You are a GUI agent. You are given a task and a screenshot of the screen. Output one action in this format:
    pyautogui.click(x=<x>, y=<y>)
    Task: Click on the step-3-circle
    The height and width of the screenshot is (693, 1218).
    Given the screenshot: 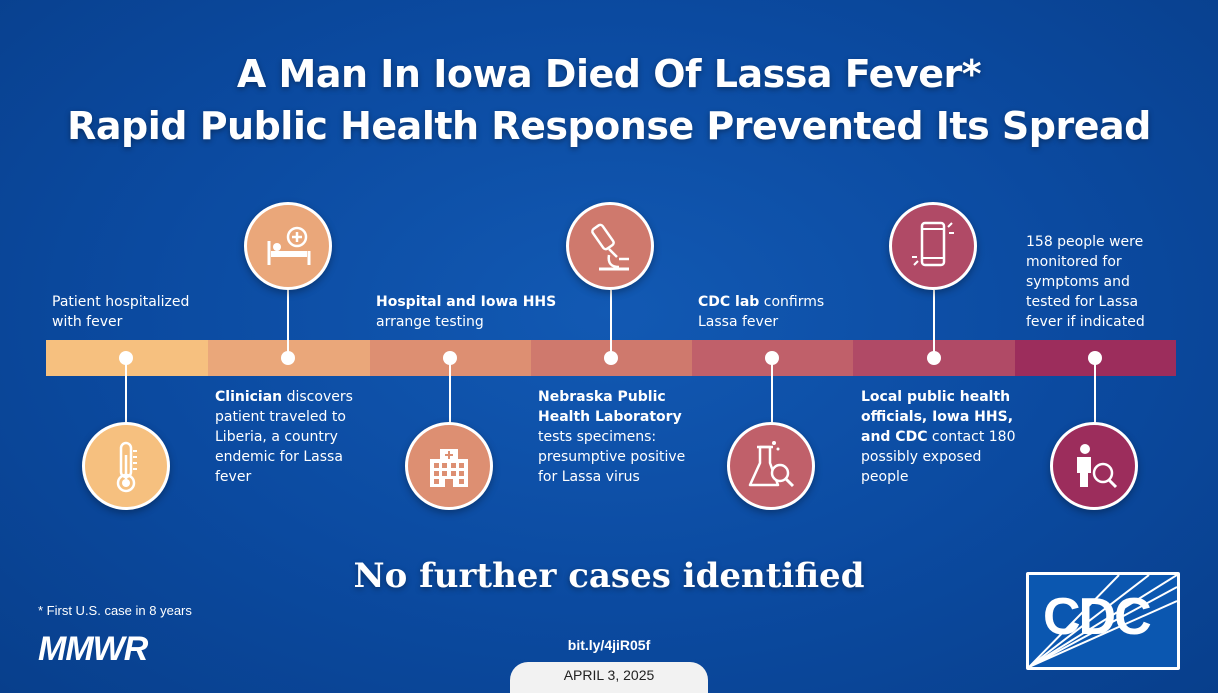 What is the action you would take?
    pyautogui.click(x=449, y=466)
    